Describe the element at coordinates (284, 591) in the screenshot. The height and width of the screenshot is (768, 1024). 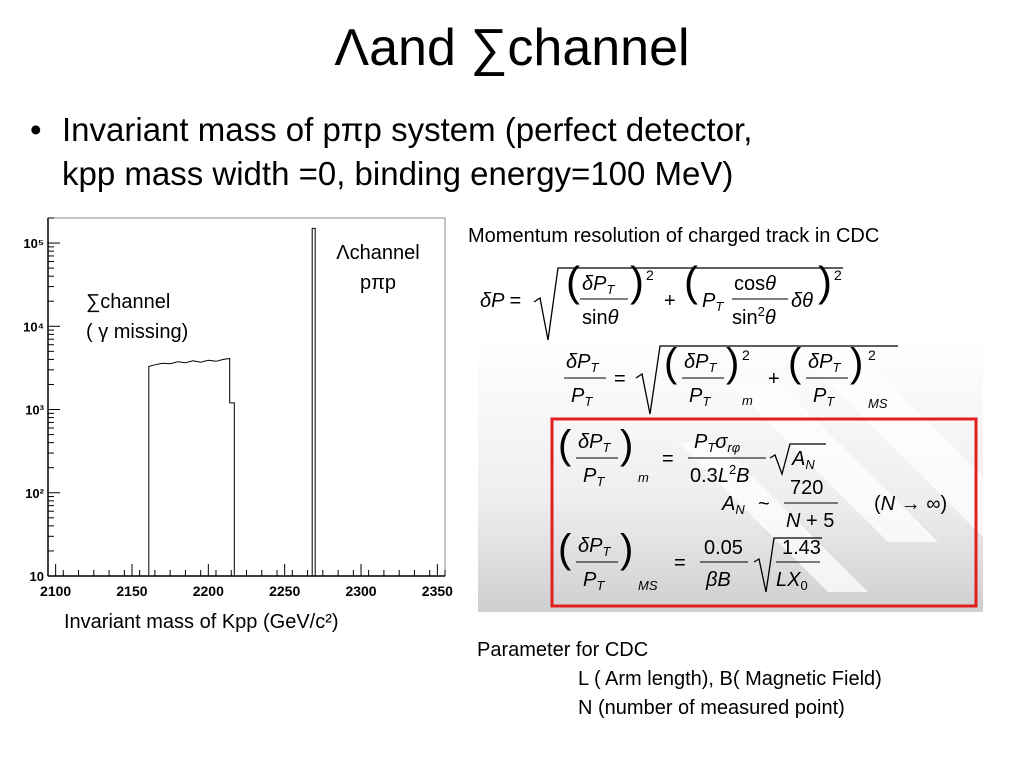
I see `x-tick-label: 2250` at that location.